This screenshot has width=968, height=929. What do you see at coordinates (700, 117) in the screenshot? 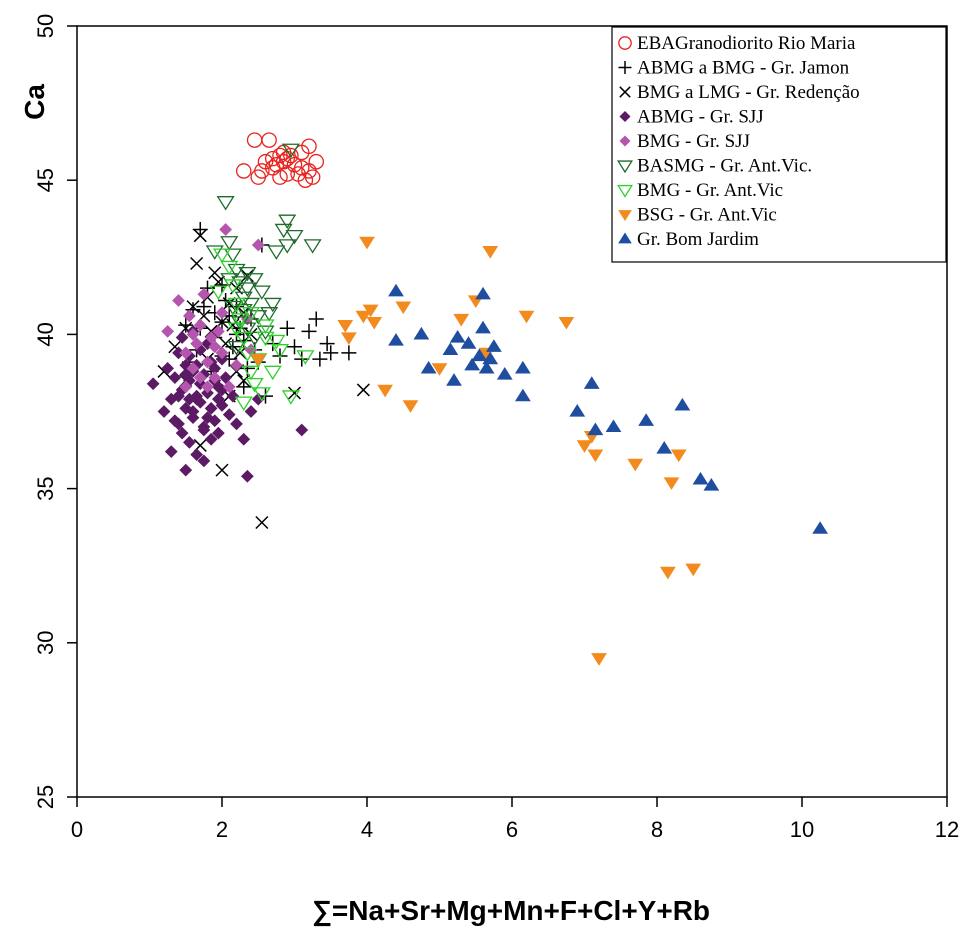
I see `legend-label: ABMG - Gr. SJJ` at bounding box center [700, 117].